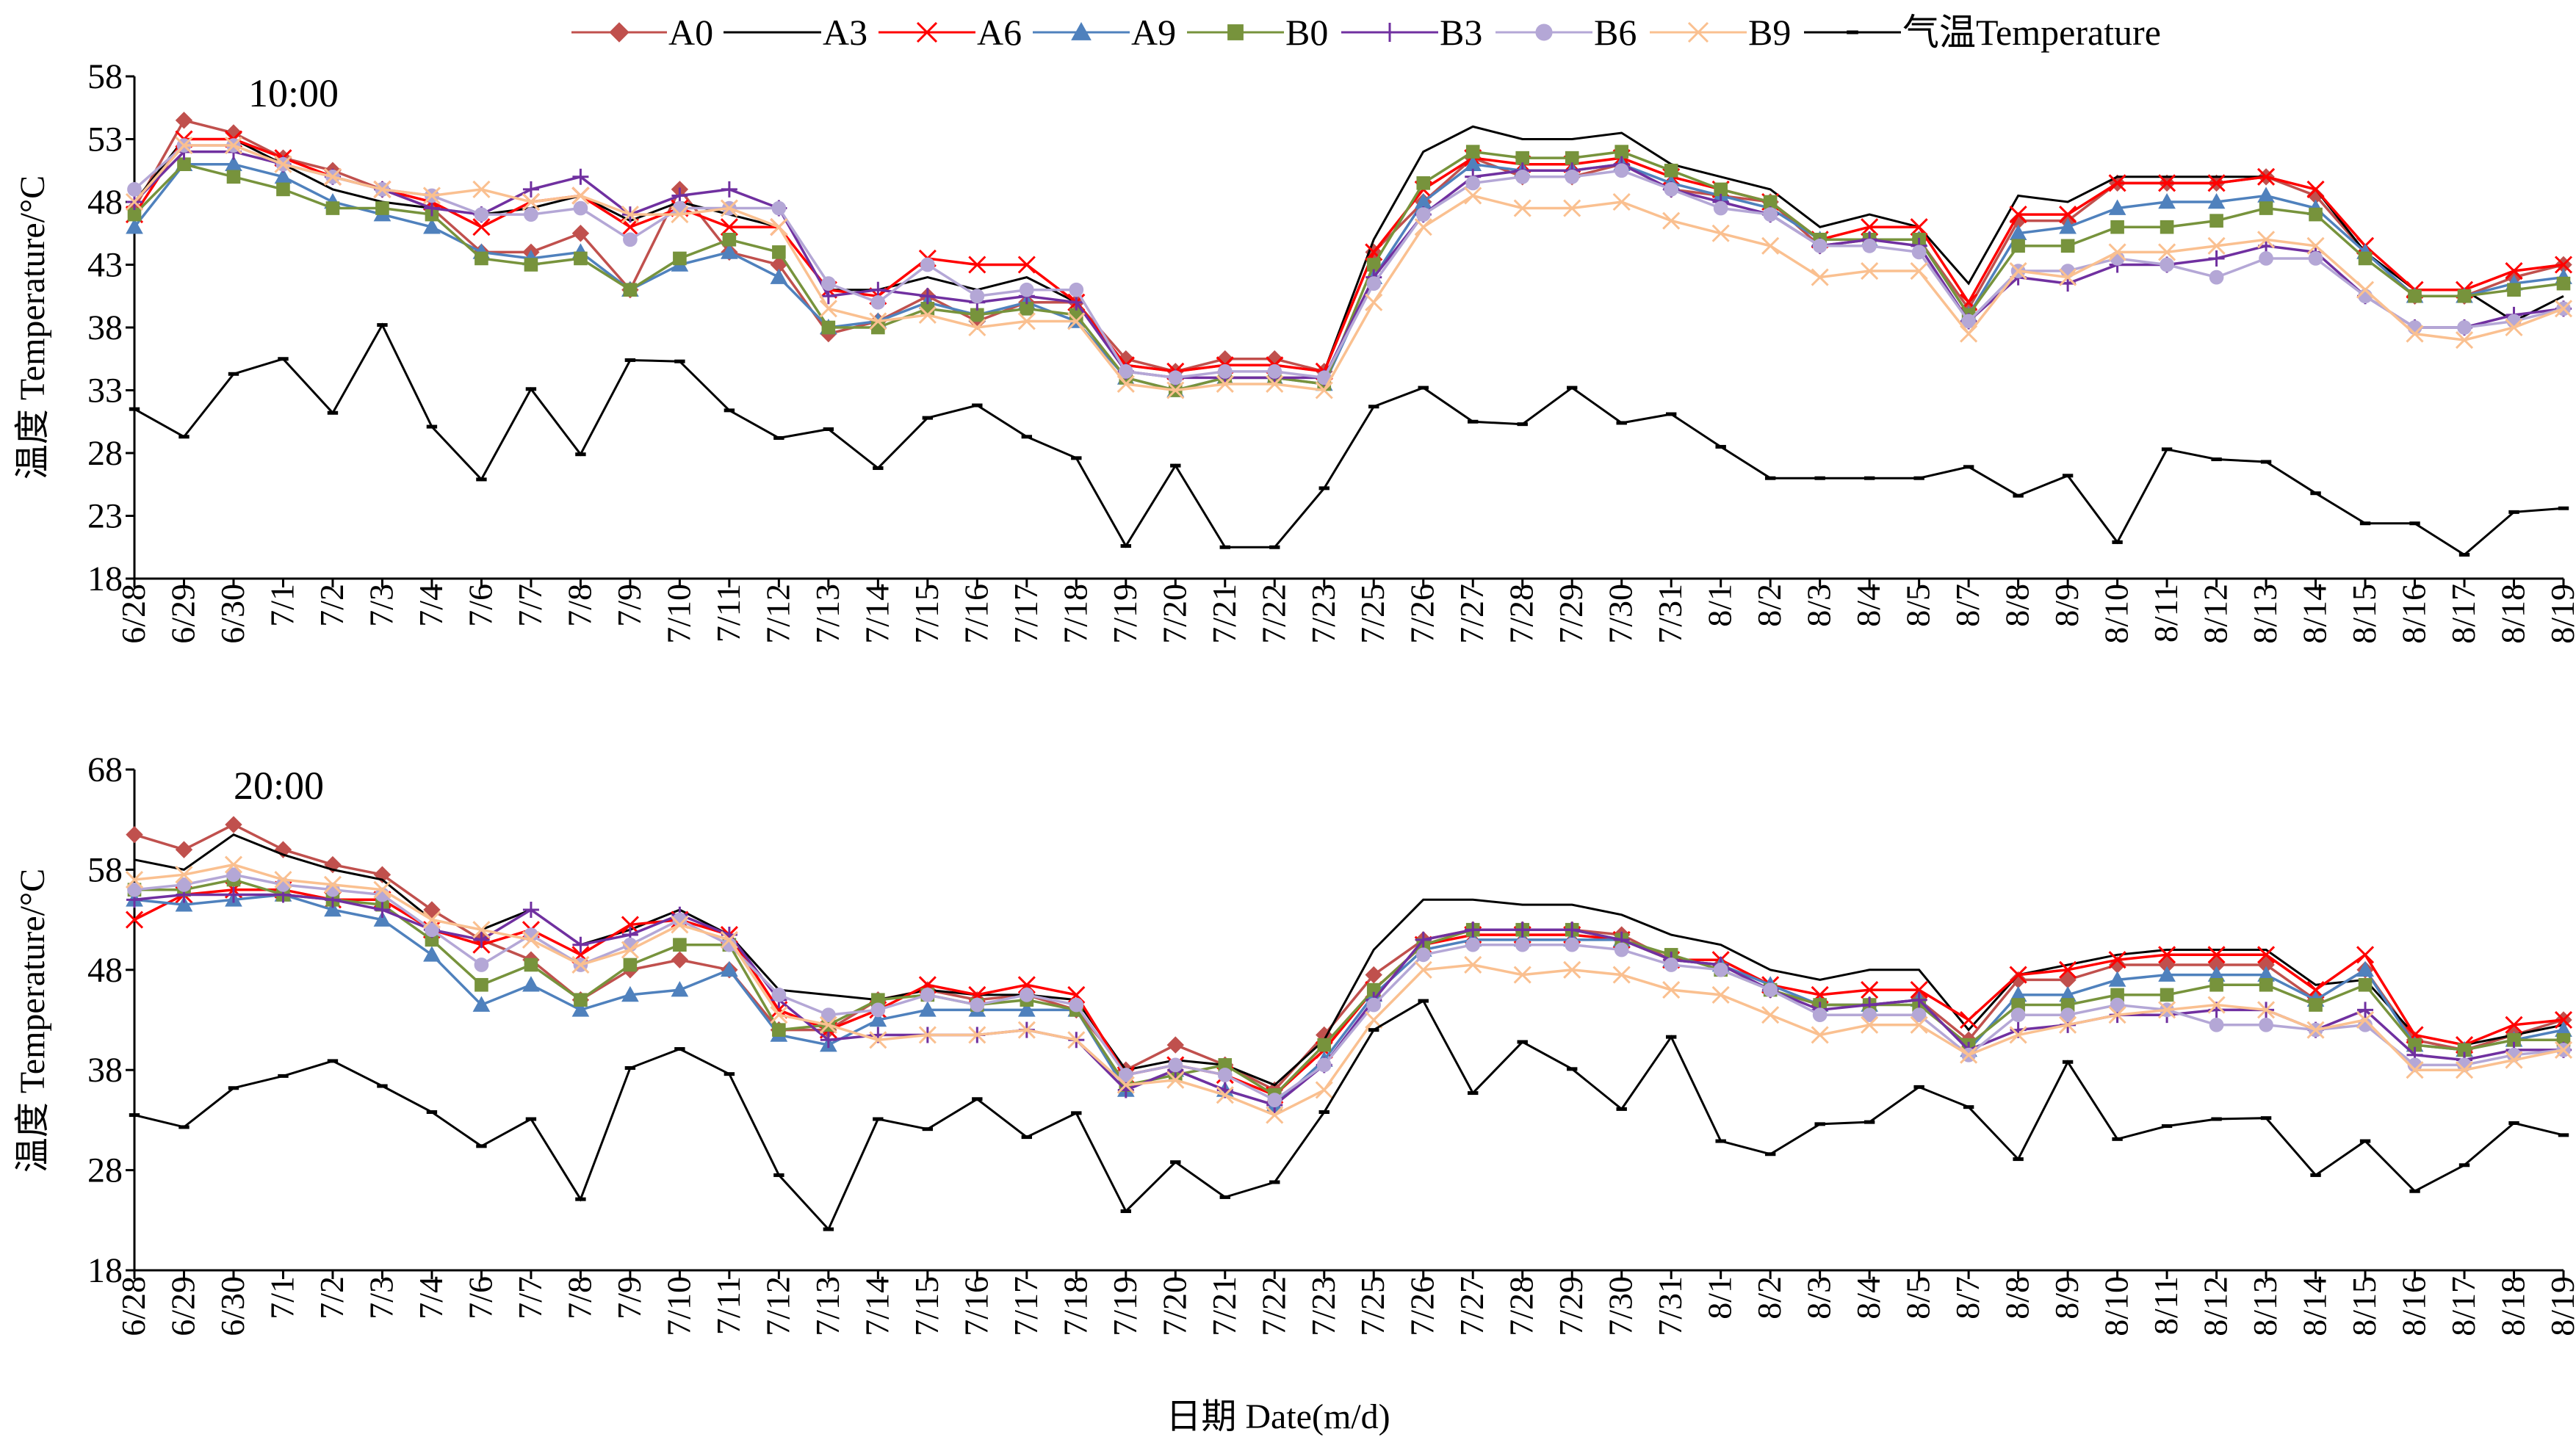 Image resolution: width=2576 pixels, height=1448 pixels. What do you see at coordinates (182, 614) in the screenshot?
I see `x-tick-label: 6/29` at bounding box center [182, 614].